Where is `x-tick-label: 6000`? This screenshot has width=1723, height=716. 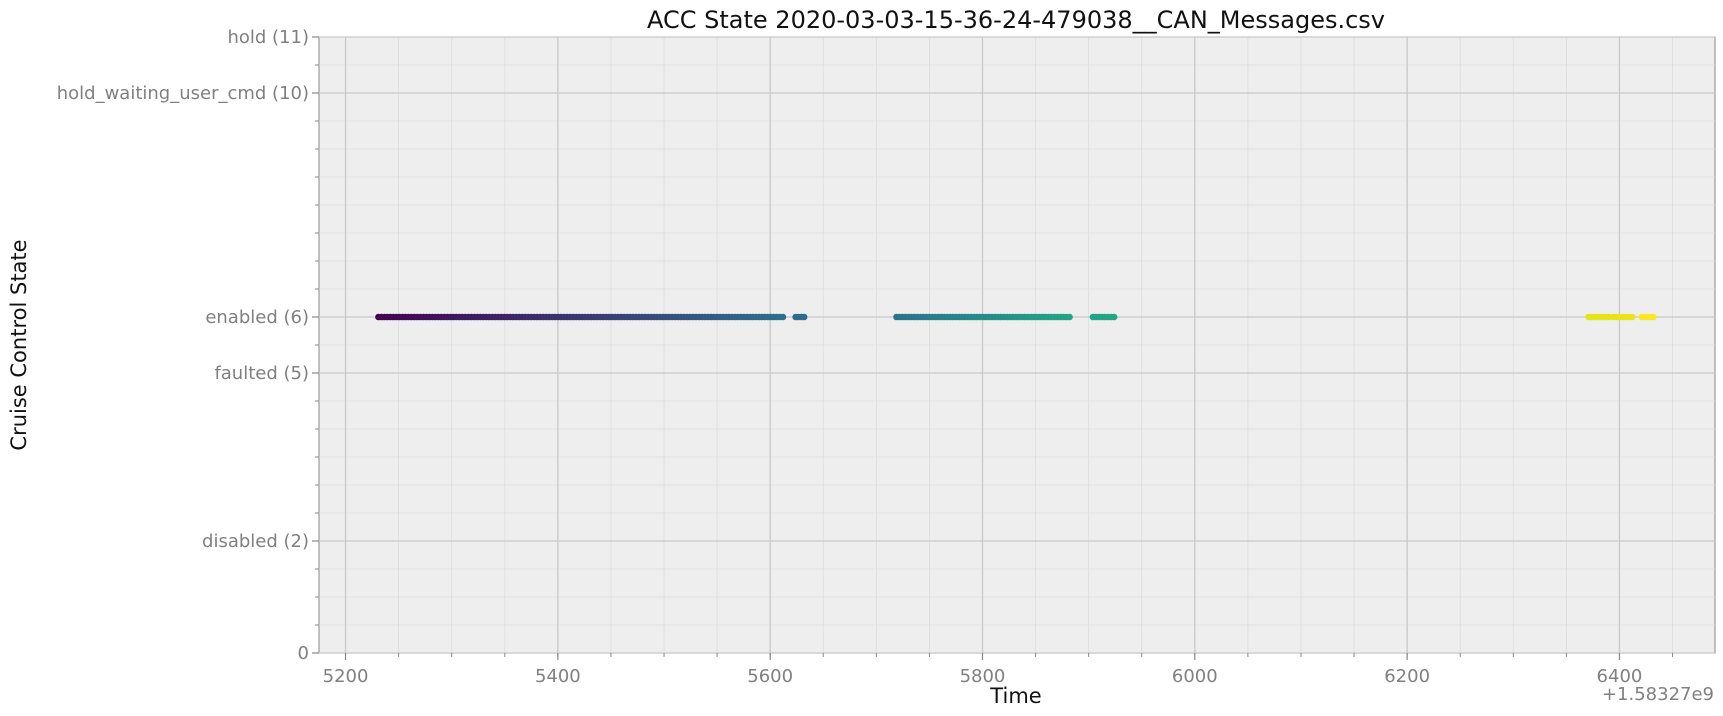
x-tick-label: 6000 is located at coordinates (1195, 676).